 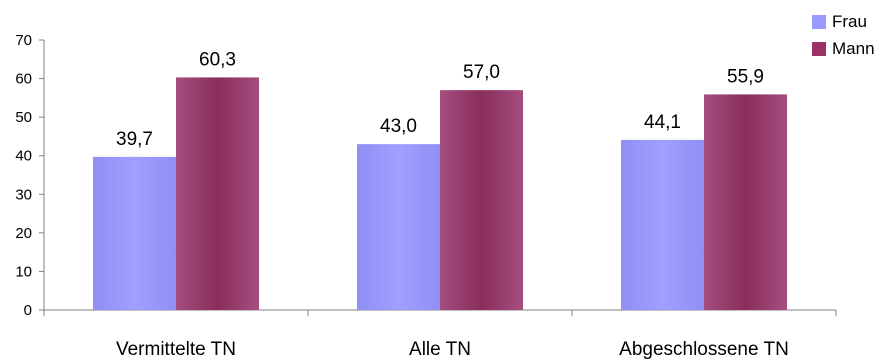 I want to click on bar-frau-abgeschlossene-tn, so click(x=662, y=224).